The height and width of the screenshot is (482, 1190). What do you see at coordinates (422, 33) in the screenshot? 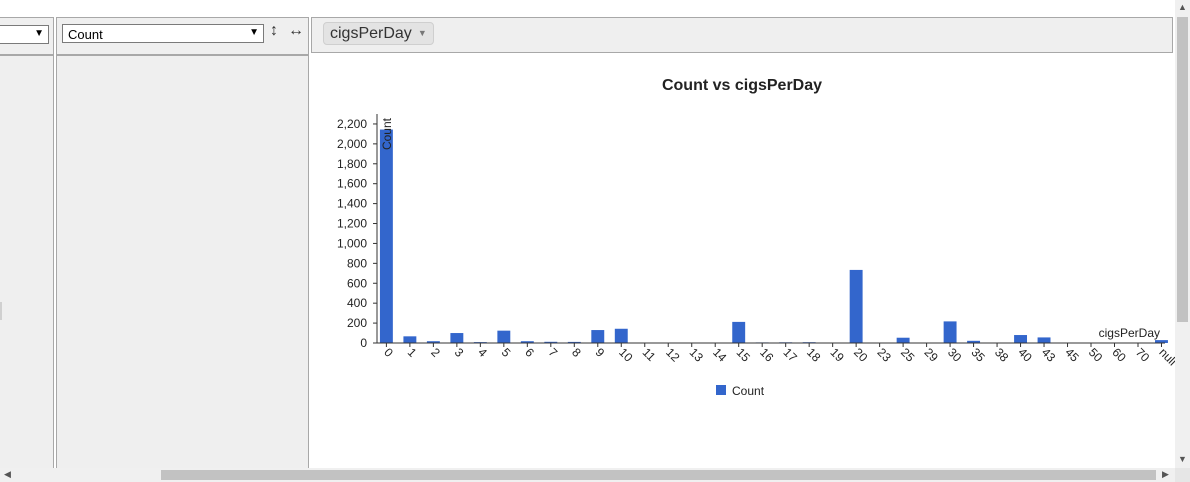
I see `dropdown-triangle-icon: ▼` at bounding box center [422, 33].